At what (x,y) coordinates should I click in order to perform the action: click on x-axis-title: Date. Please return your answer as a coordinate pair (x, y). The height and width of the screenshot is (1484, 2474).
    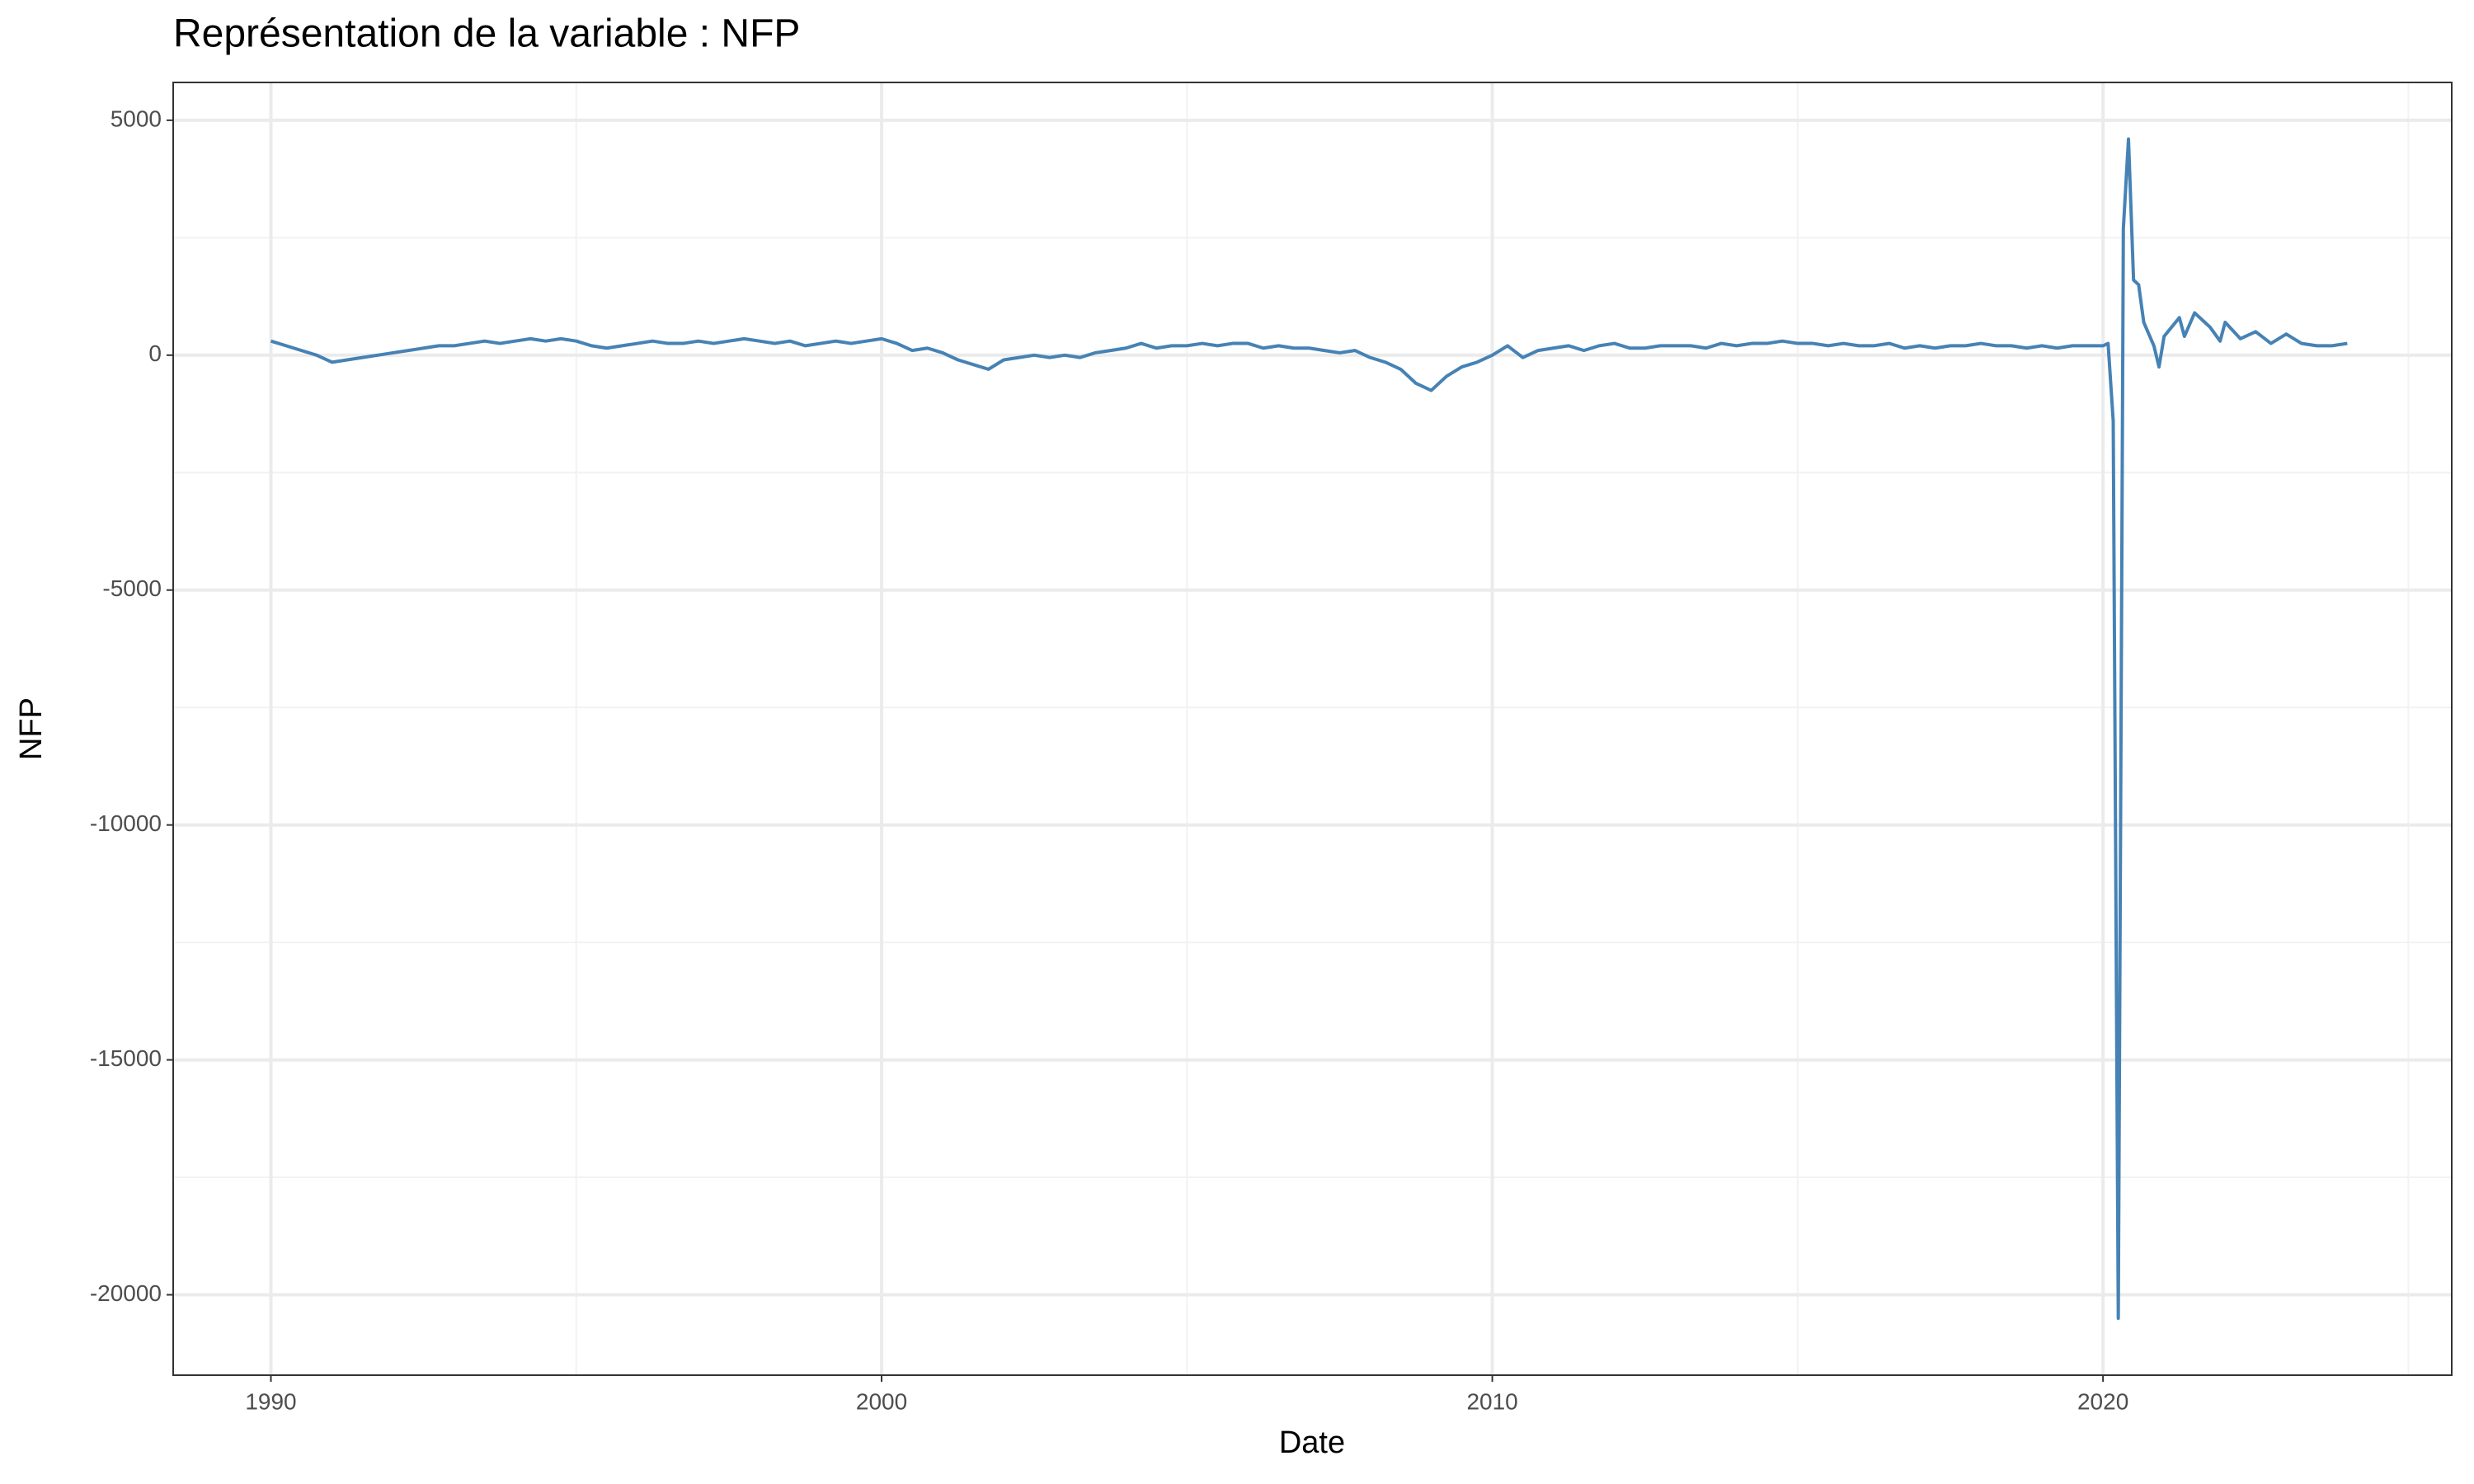
    Looking at the image, I should click on (1312, 1442).